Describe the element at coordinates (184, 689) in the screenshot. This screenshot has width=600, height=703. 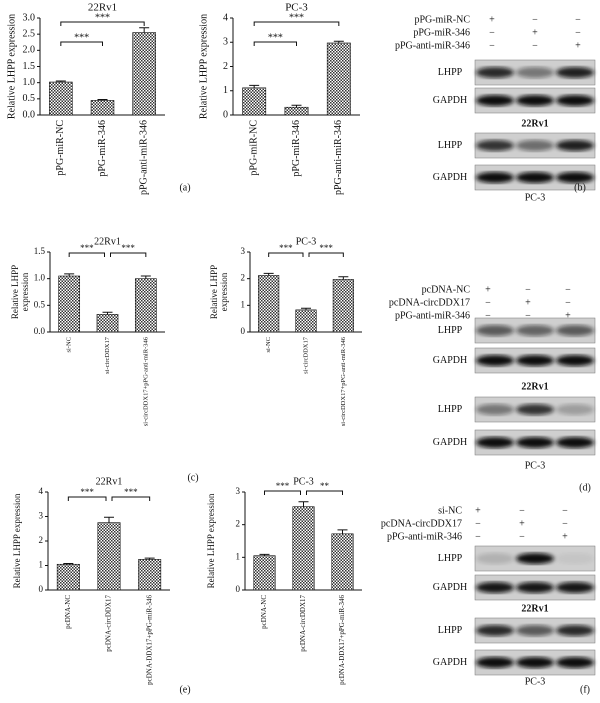
I see `panel-label: (e)` at that location.